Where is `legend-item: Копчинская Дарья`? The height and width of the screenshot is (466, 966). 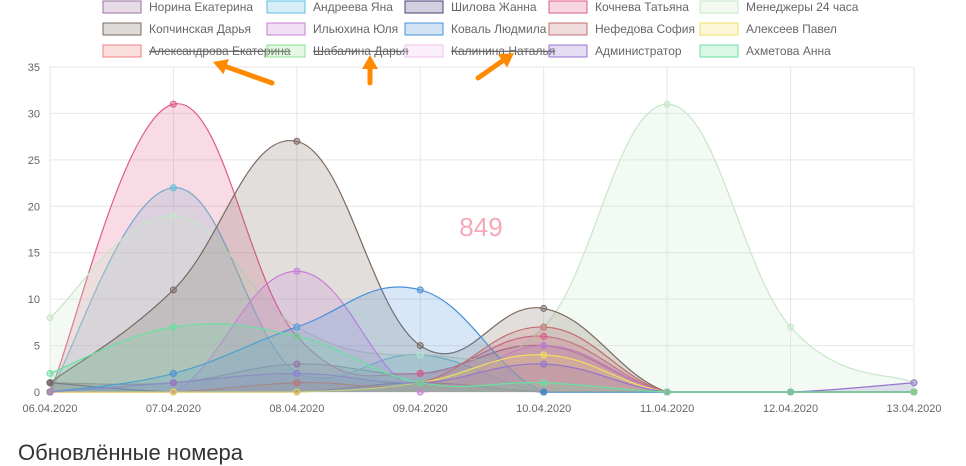 legend-item: Копчинская Дарья is located at coordinates (176, 29).